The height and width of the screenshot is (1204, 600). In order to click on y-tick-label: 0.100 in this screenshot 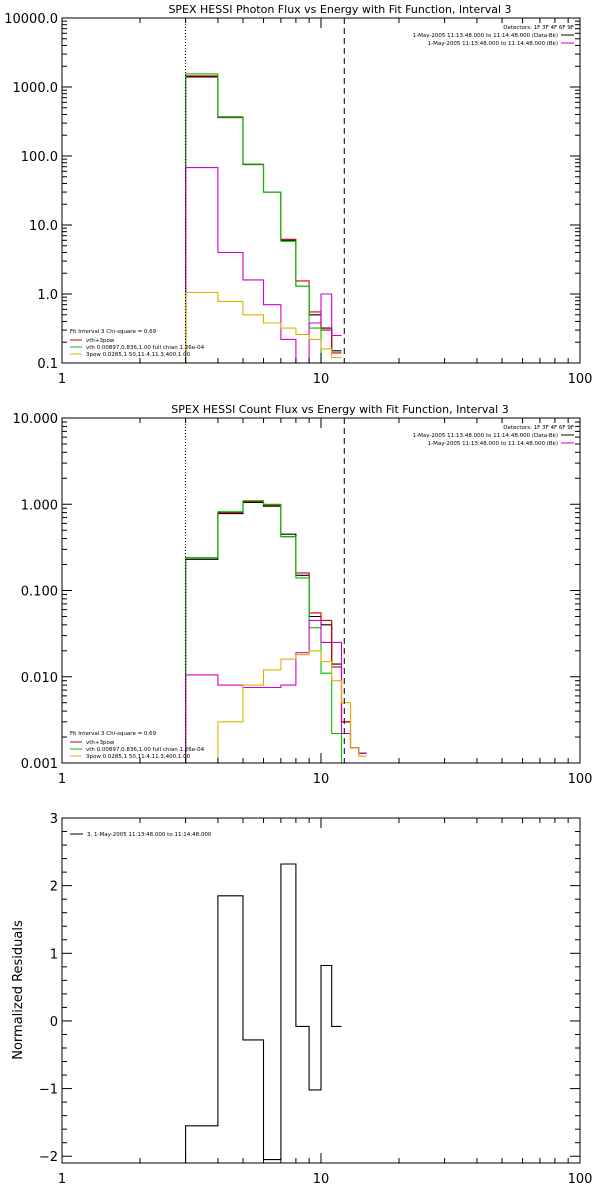, I will do `click(39, 592)`.